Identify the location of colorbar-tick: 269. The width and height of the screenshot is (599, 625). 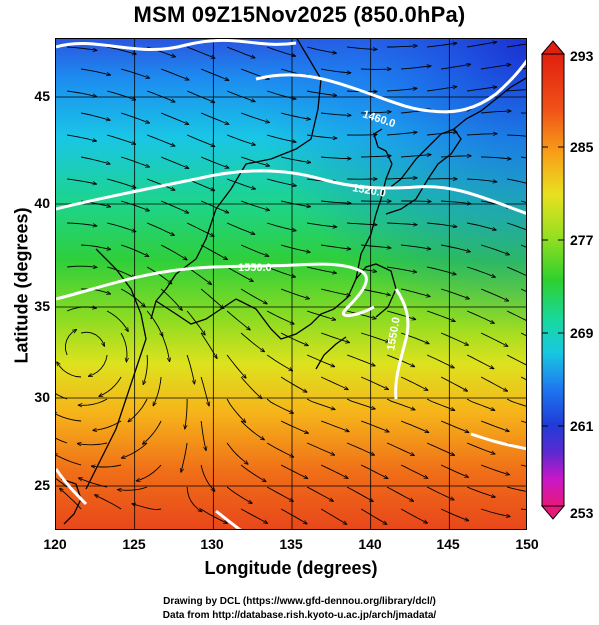
(582, 333).